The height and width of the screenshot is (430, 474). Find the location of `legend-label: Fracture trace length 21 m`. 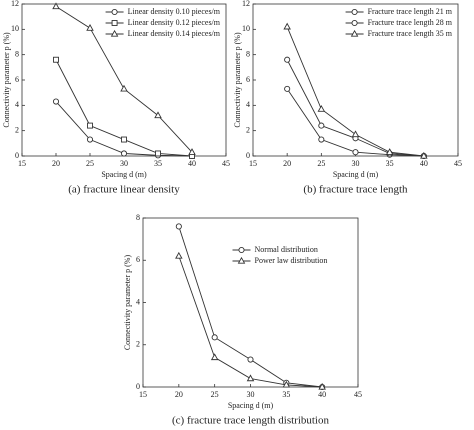

legend-label: Fracture trace length 21 m is located at coordinates (410, 11).